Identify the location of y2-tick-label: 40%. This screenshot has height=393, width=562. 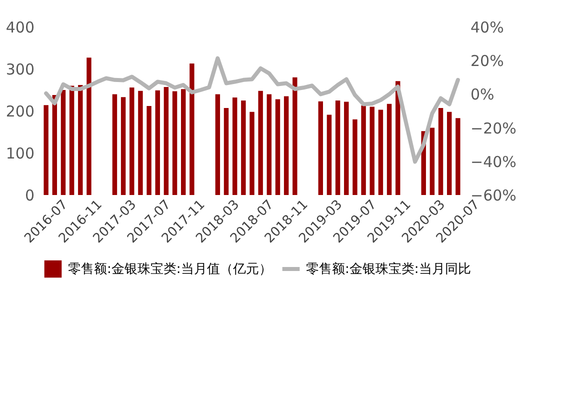
(487, 27).